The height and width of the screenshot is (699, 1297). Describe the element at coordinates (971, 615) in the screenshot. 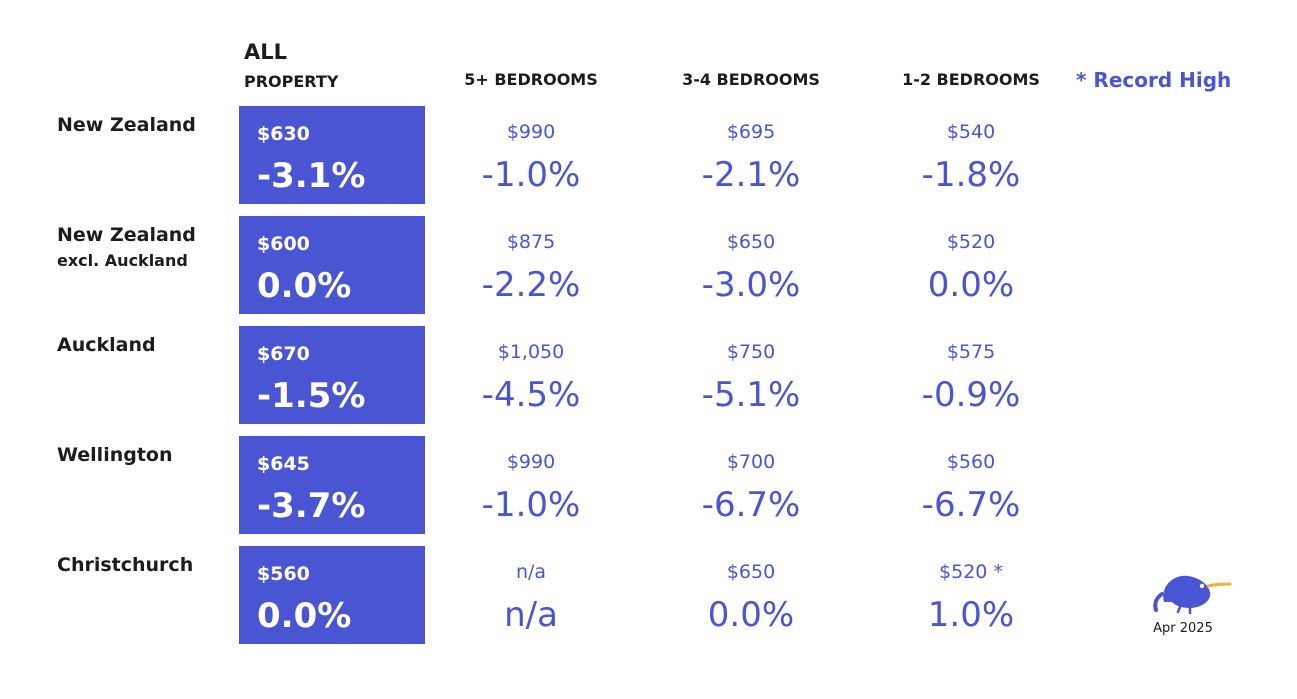

I see `bedroom-change: 1.0%` at that location.